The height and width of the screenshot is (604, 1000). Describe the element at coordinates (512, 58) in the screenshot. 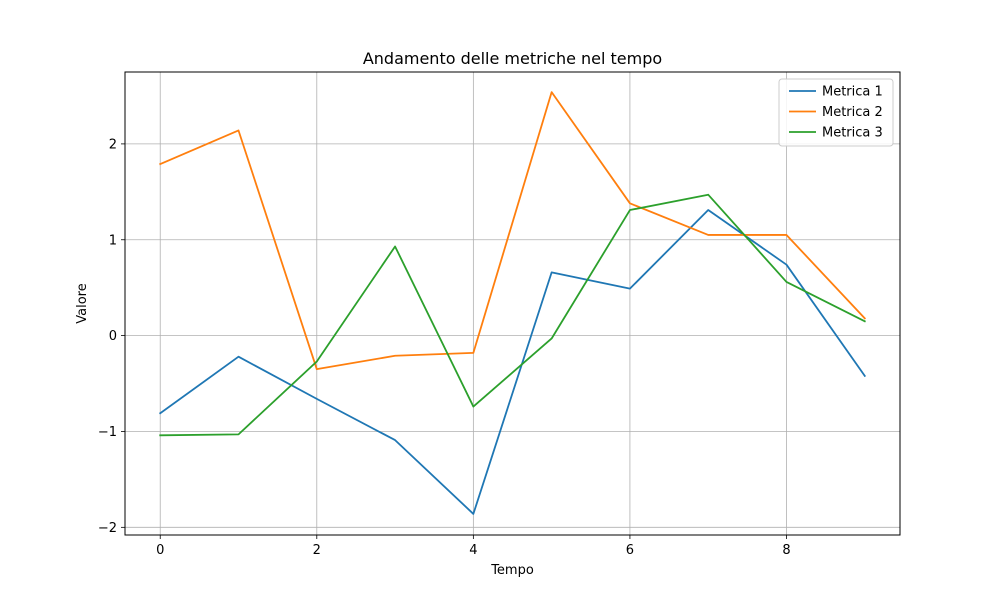

I see `chart-title: Andamento delle metriche nel tempo` at that location.